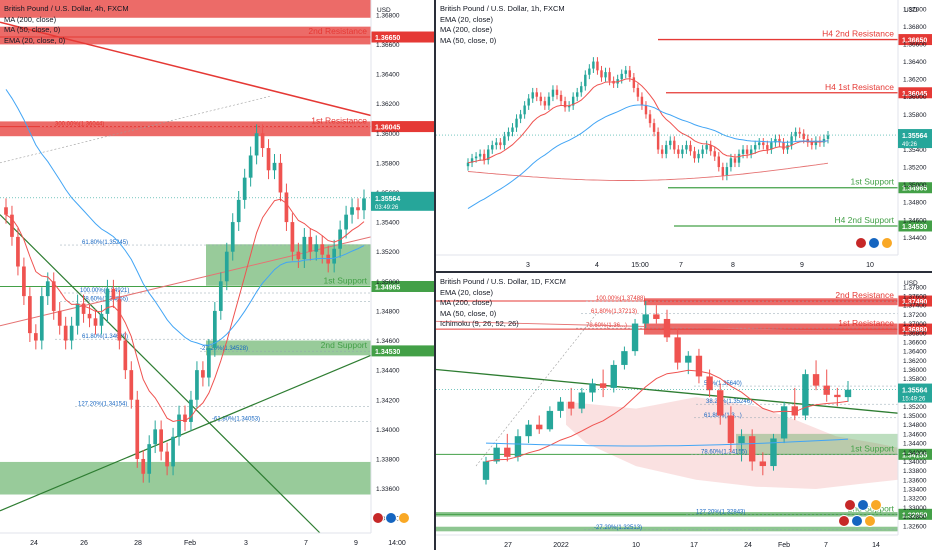  What do you see at coordinates (914, 330) in the screenshot?
I see `level-tag-price: 1.36880` at bounding box center [914, 330].